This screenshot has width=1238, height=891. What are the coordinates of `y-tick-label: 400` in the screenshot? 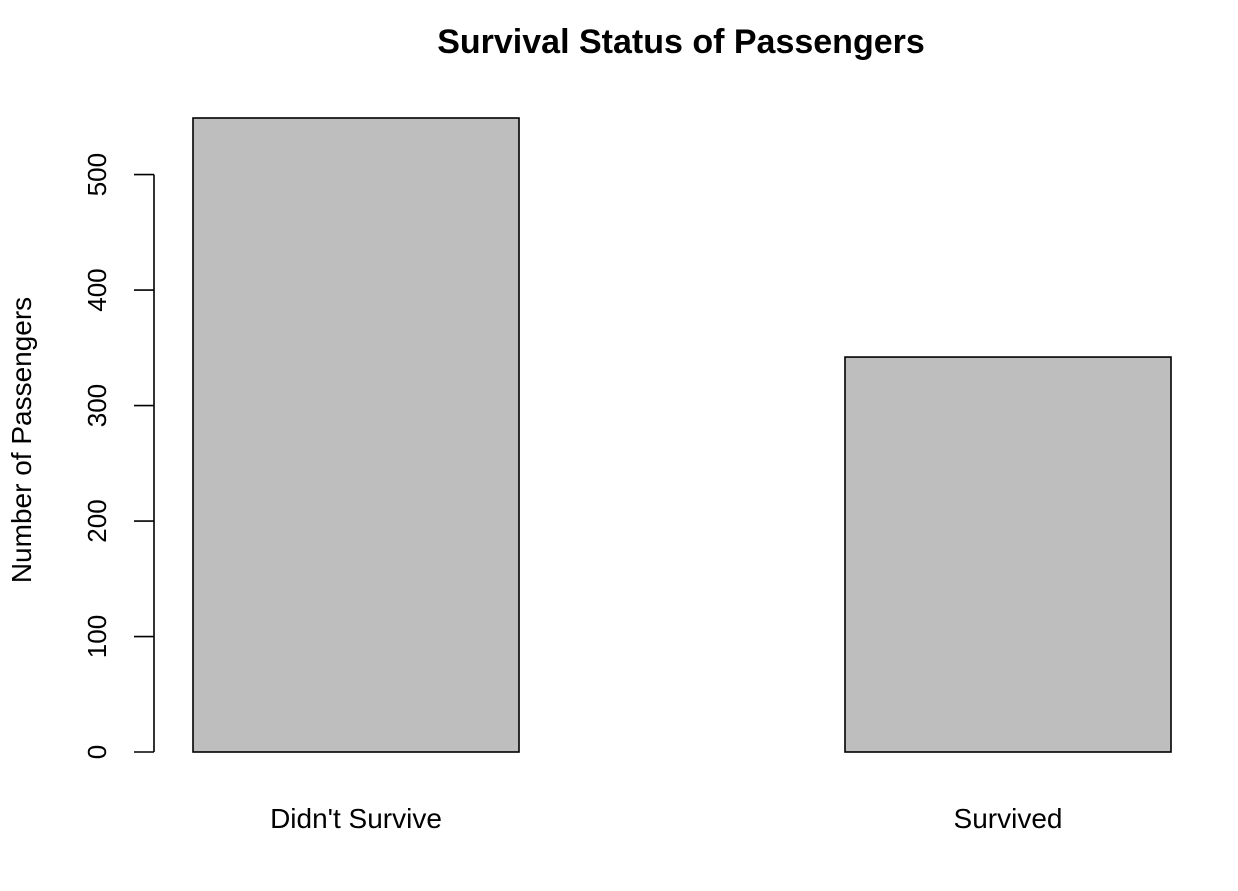 It's located at (97, 289).